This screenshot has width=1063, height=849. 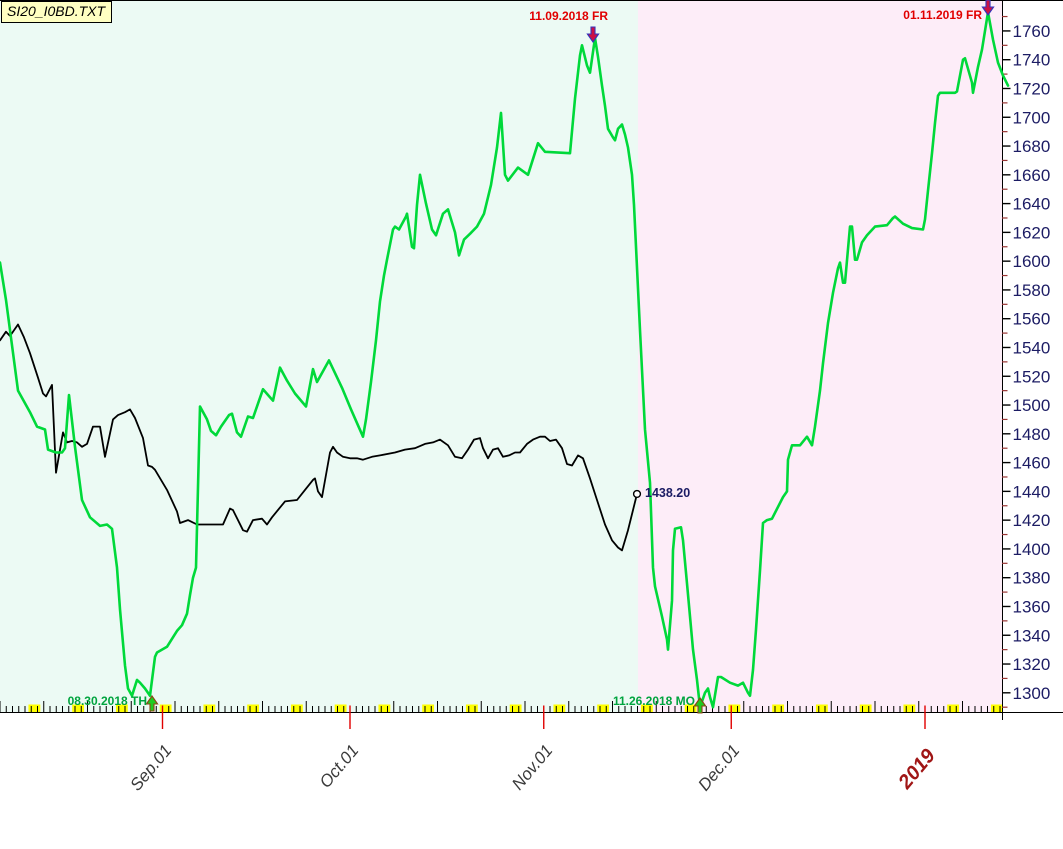 I want to click on y-axis-tick-label: 1740, so click(x=1032, y=60).